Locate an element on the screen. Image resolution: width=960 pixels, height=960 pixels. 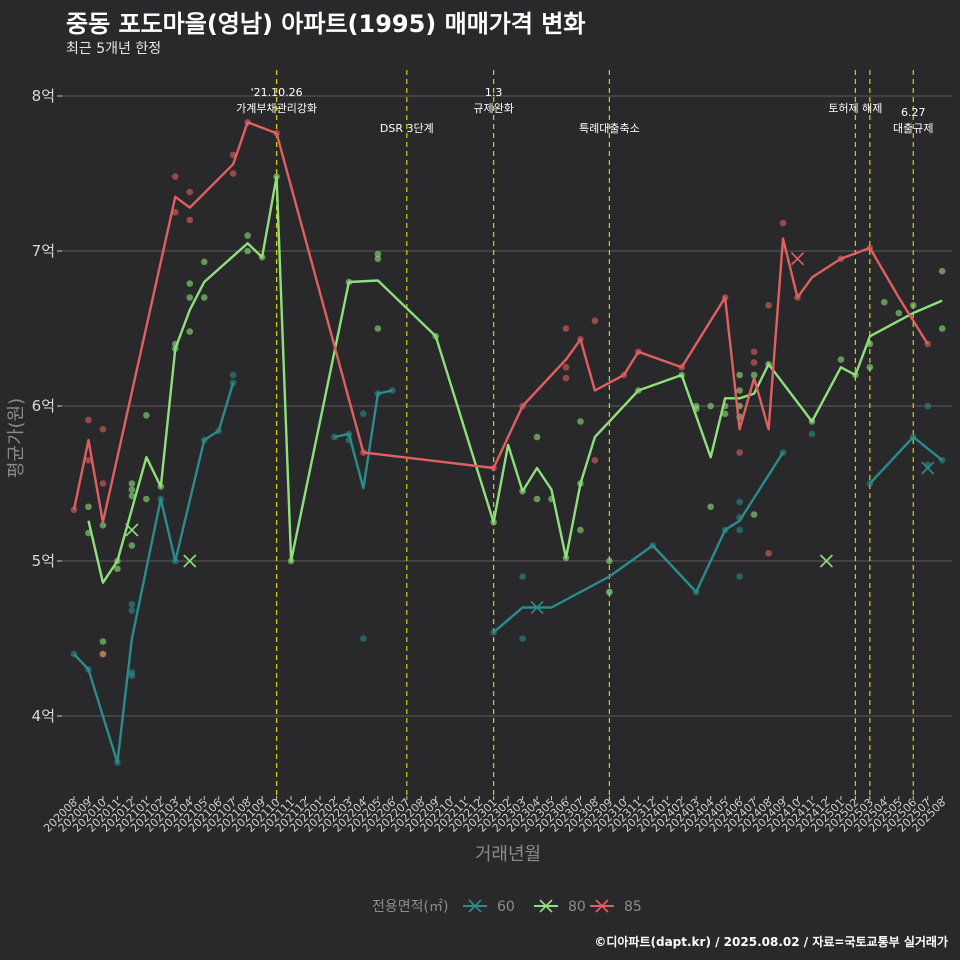
event-label: 가계부채관리강화 is located at coordinates (276, 108).